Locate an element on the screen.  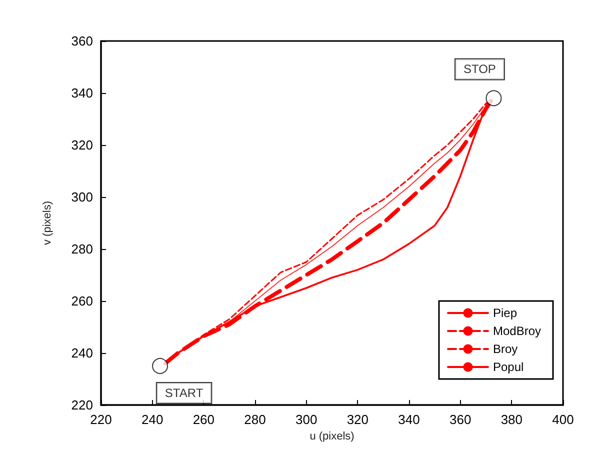
y-tick-label: 220 is located at coordinates (82, 405).